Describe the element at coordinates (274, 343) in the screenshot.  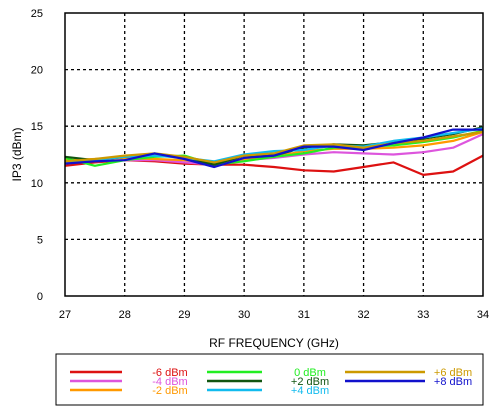
I see `x-axis-label: RF FREQUENCY (GHz)` at that location.